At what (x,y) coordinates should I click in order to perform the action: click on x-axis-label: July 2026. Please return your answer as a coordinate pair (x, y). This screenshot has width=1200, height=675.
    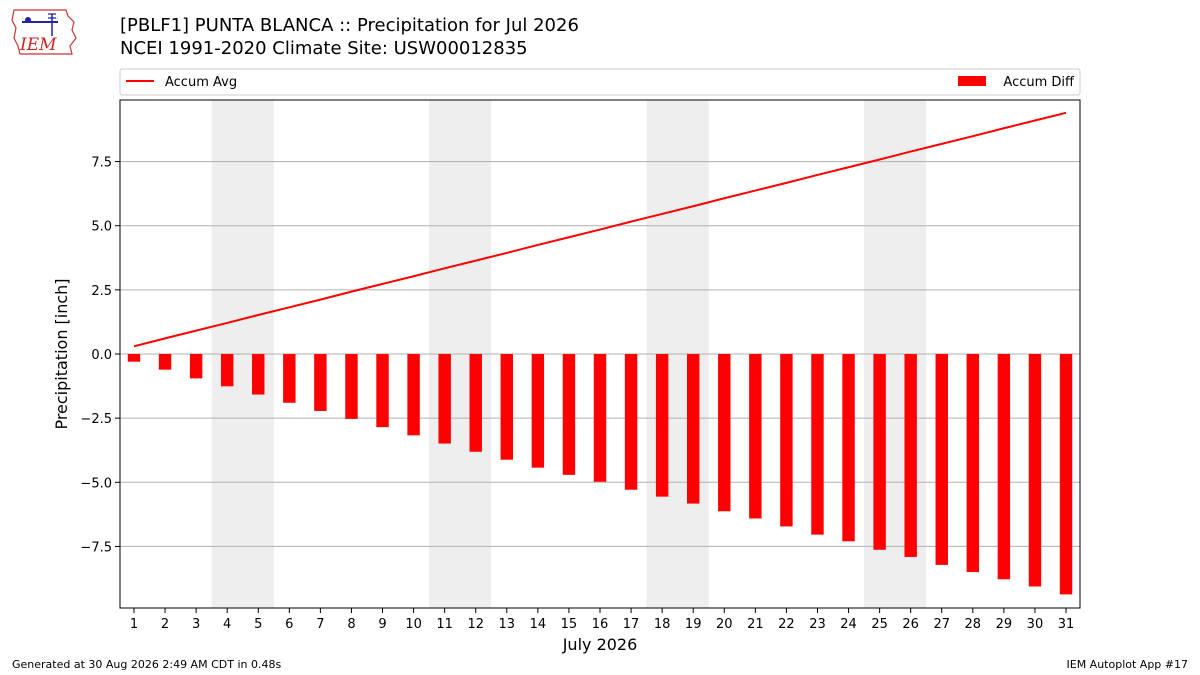
    Looking at the image, I should click on (600, 644).